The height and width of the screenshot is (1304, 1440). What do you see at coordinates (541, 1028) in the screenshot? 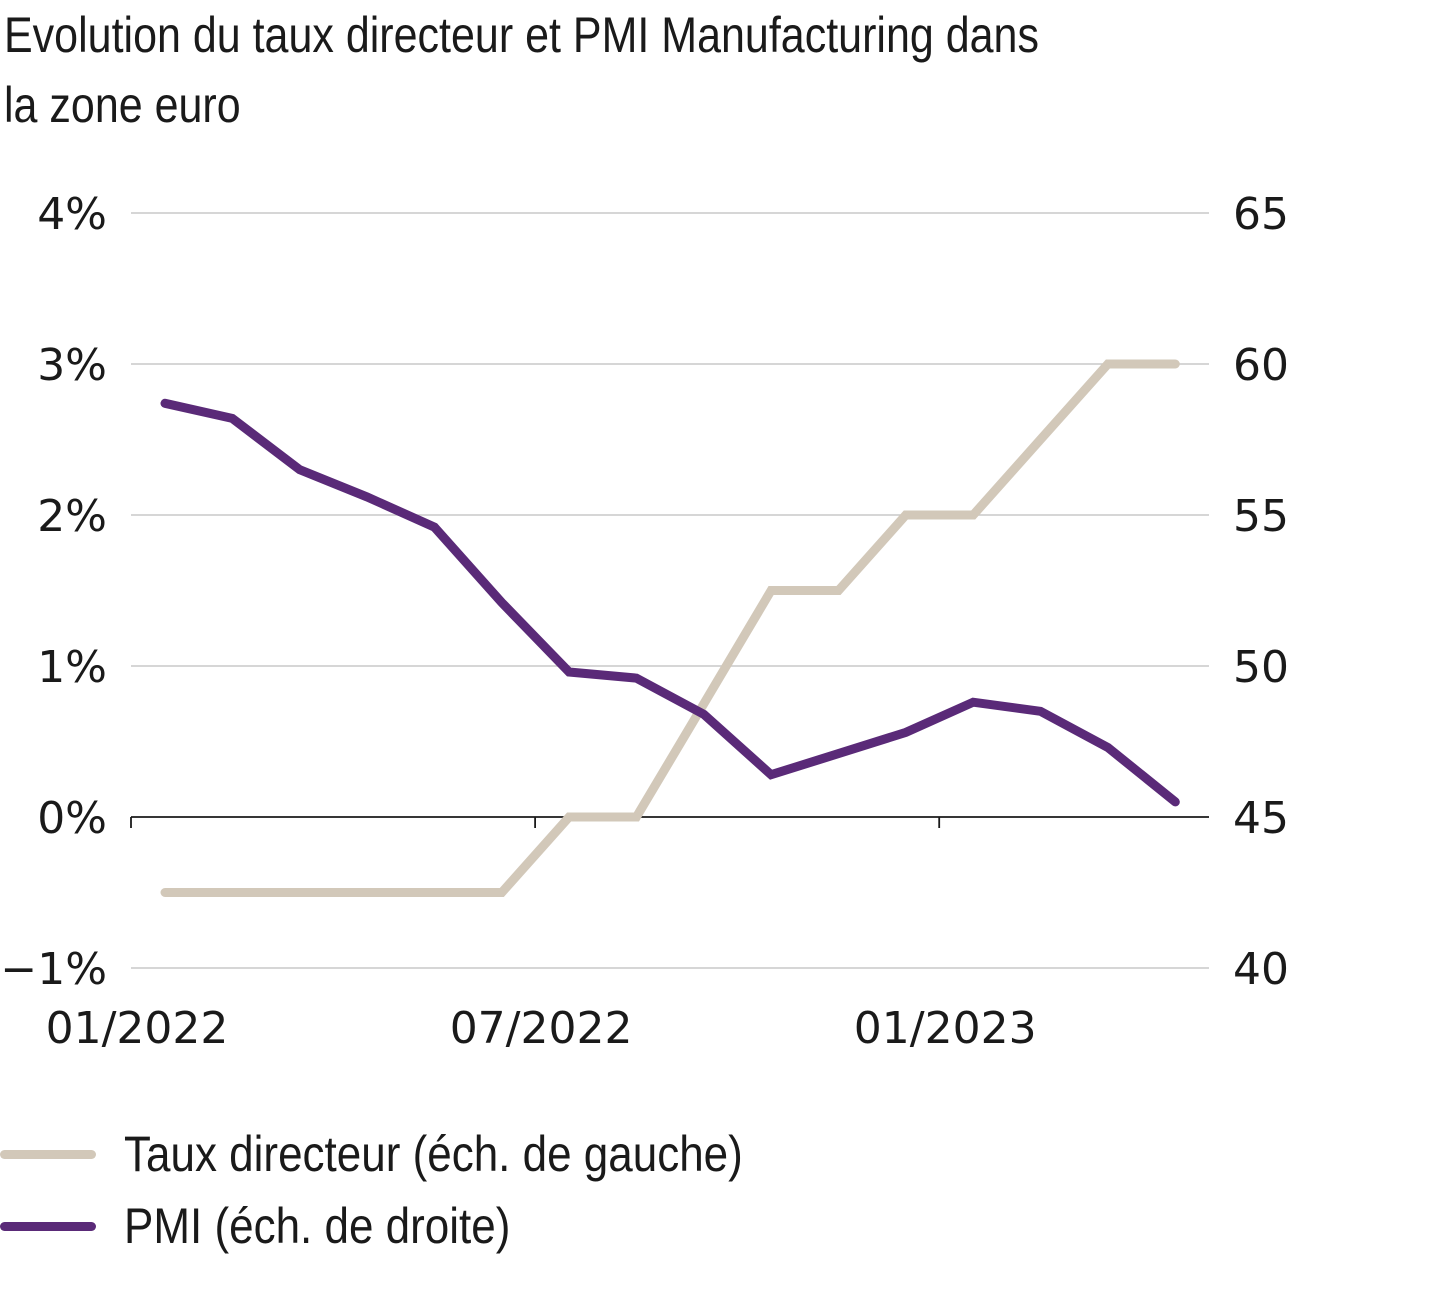
I see `x-tick-label: 07/2022` at bounding box center [541, 1028].